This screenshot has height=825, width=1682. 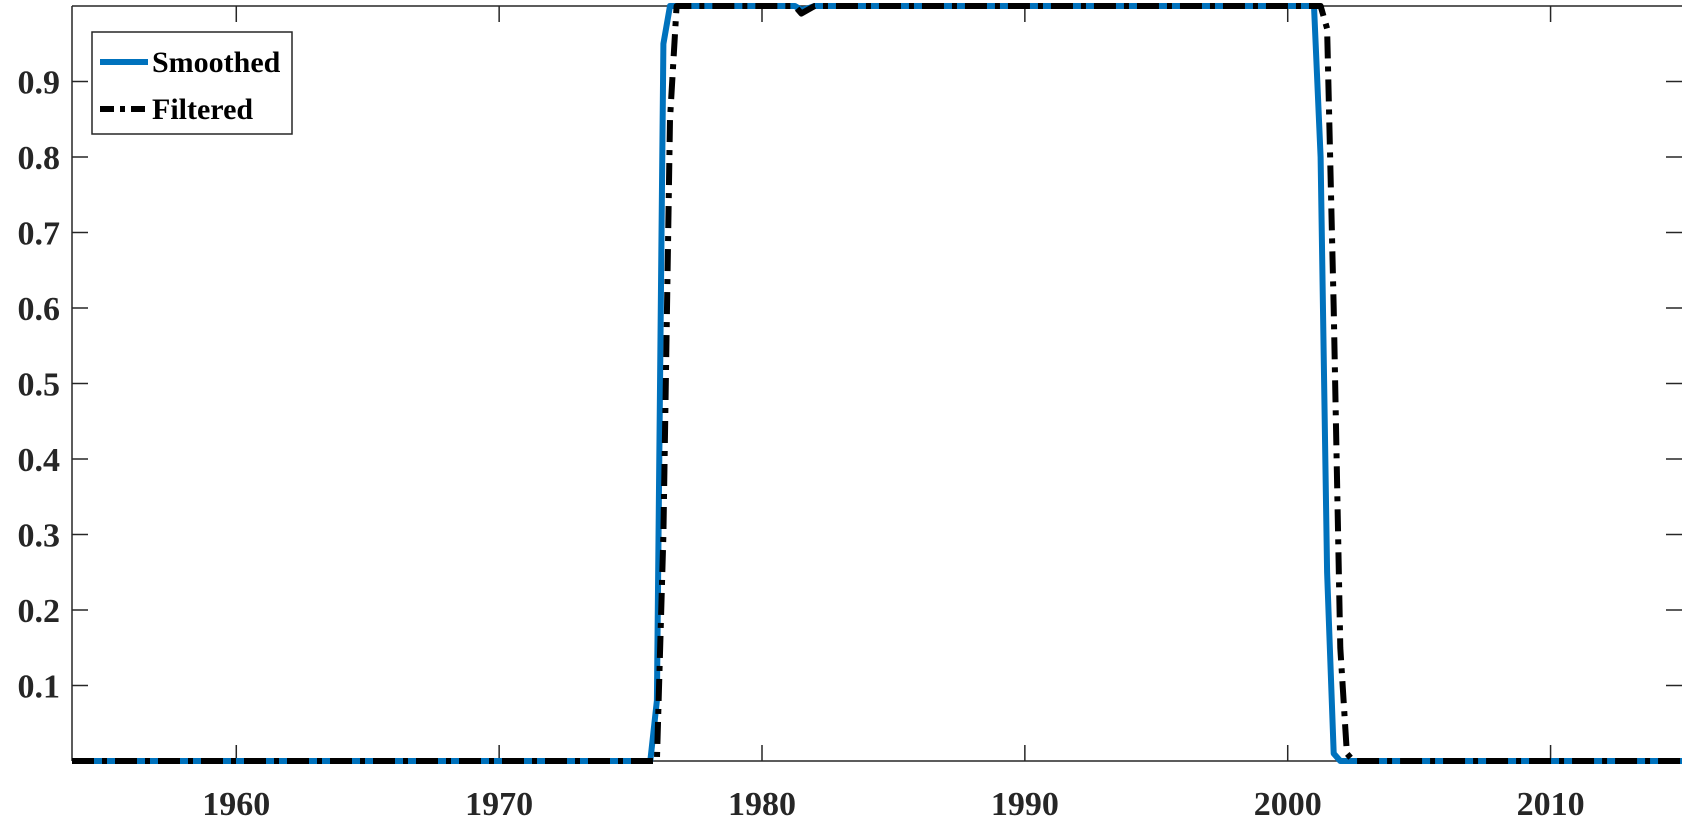 I want to click on y-tick-label: 0.9, so click(x=39, y=83).